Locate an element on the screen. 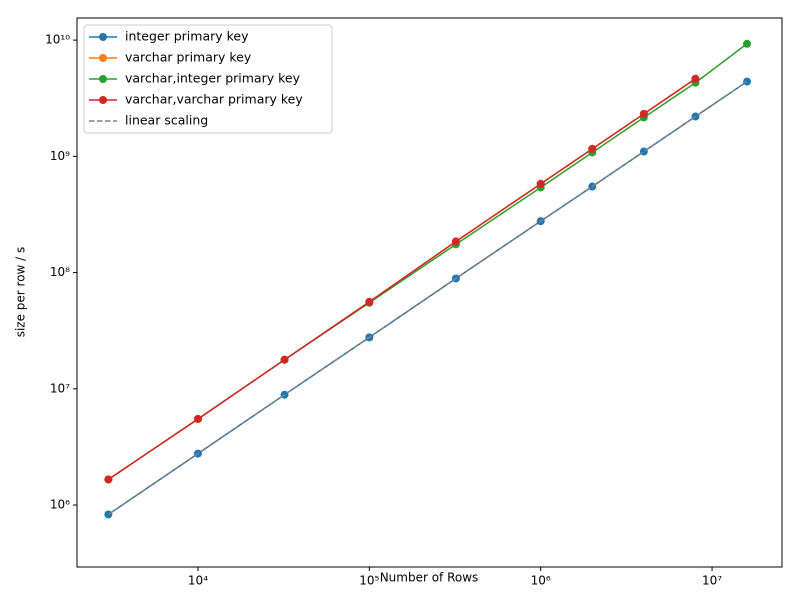 The image size is (800, 600). y-tick-label: 10⁹ is located at coordinates (60, 156).